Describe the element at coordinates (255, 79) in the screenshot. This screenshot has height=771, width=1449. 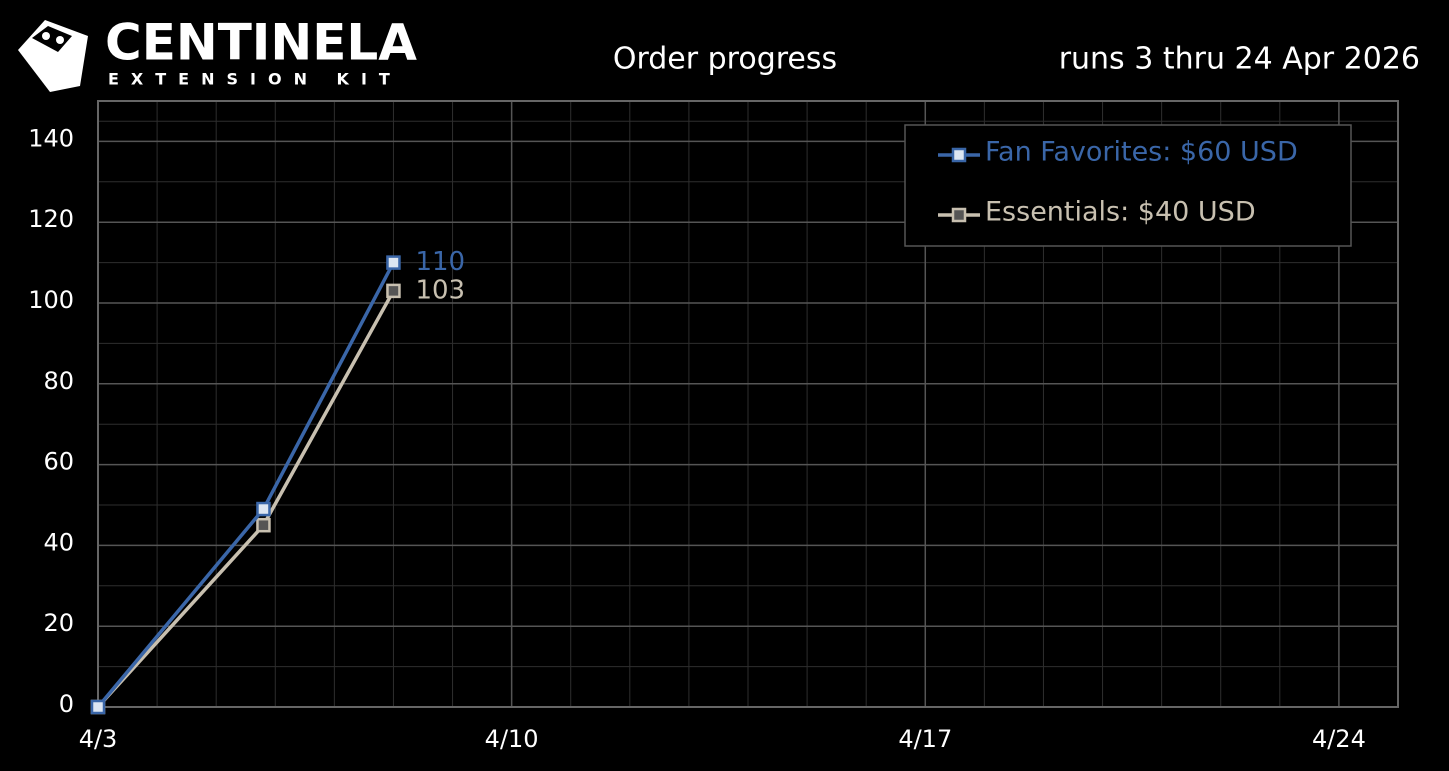
I see `brand-subtitle: EXTENSION KIT` at that location.